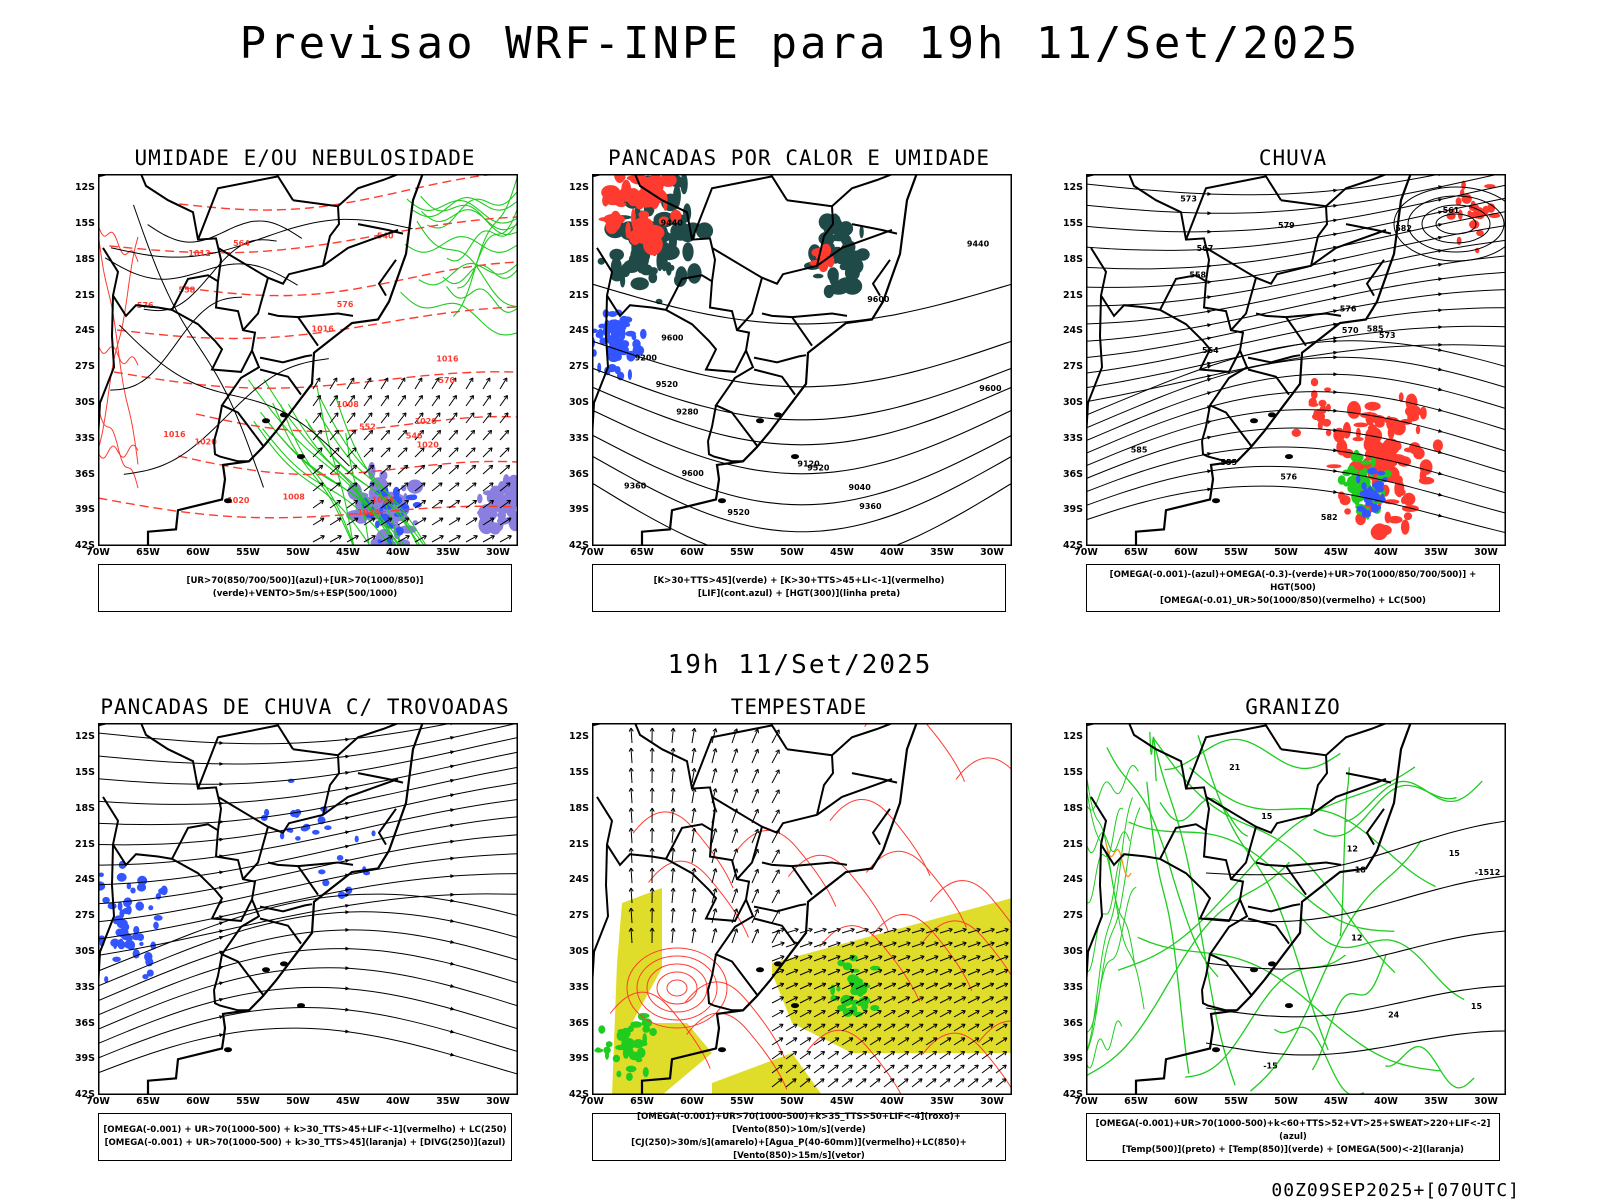 The height and width of the screenshot is (1201, 1600). I want to click on contour-label: -15, so click(1270, 1066).